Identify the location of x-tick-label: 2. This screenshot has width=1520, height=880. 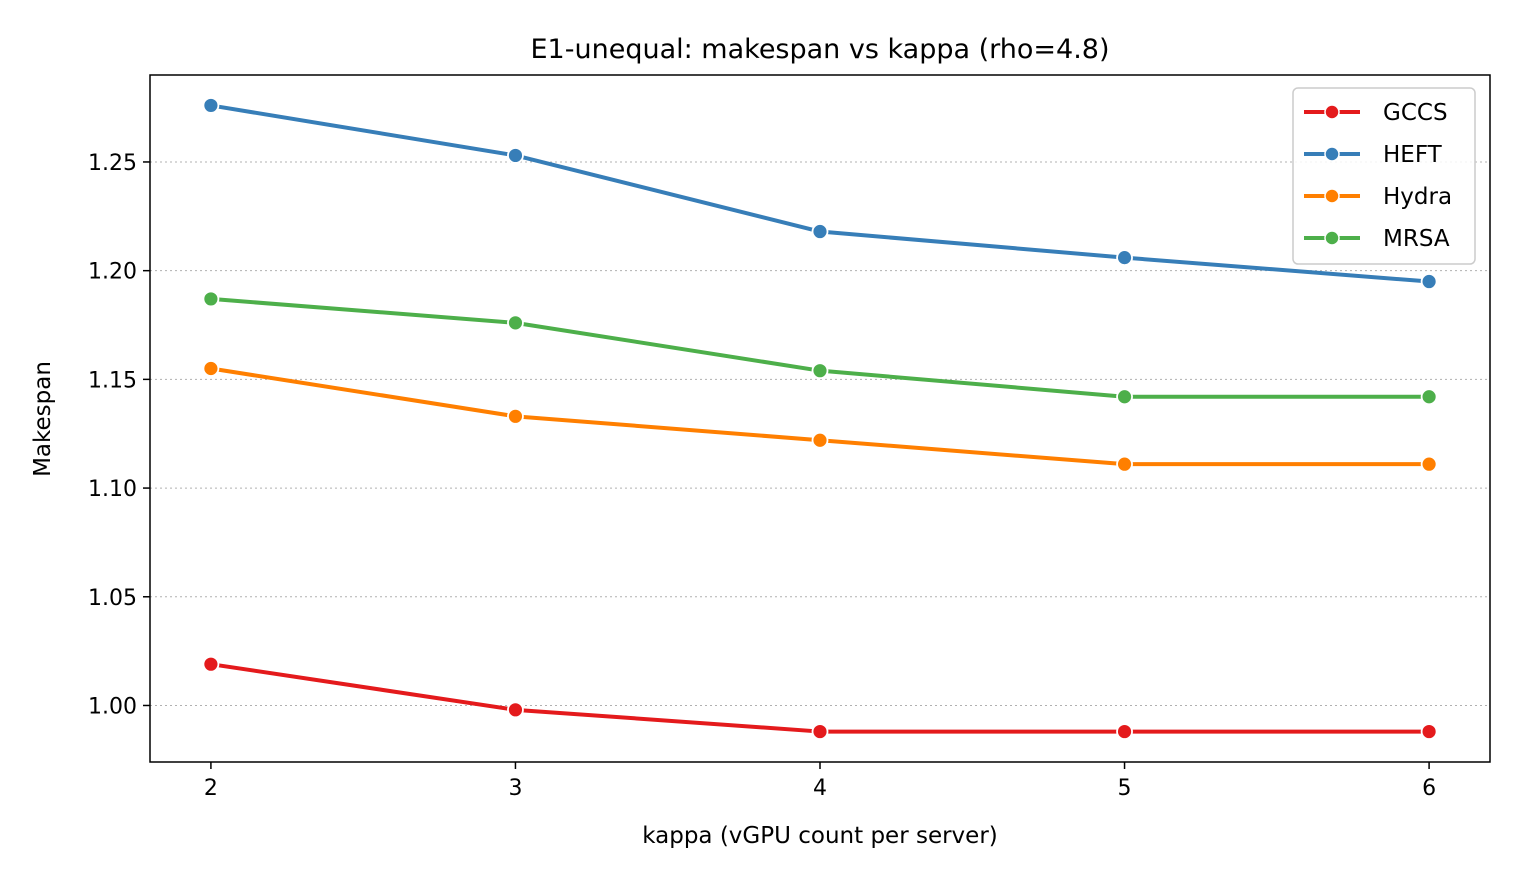
(211, 788).